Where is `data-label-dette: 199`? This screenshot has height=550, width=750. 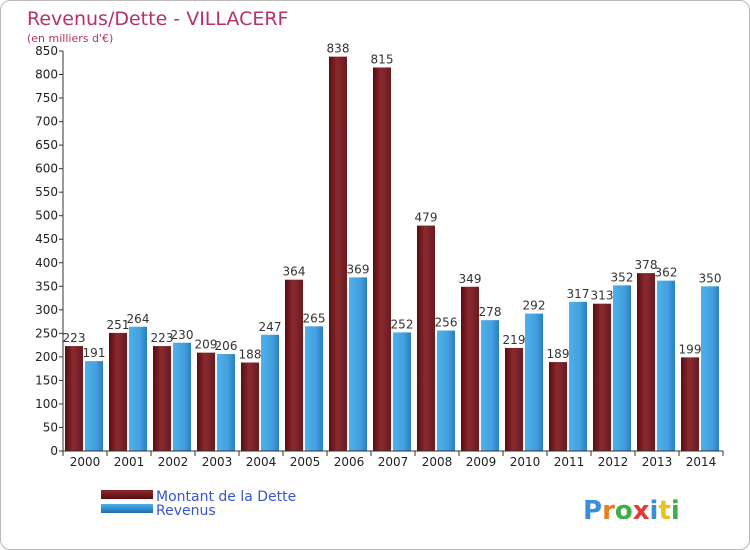 data-label-dette: 199 is located at coordinates (690, 349).